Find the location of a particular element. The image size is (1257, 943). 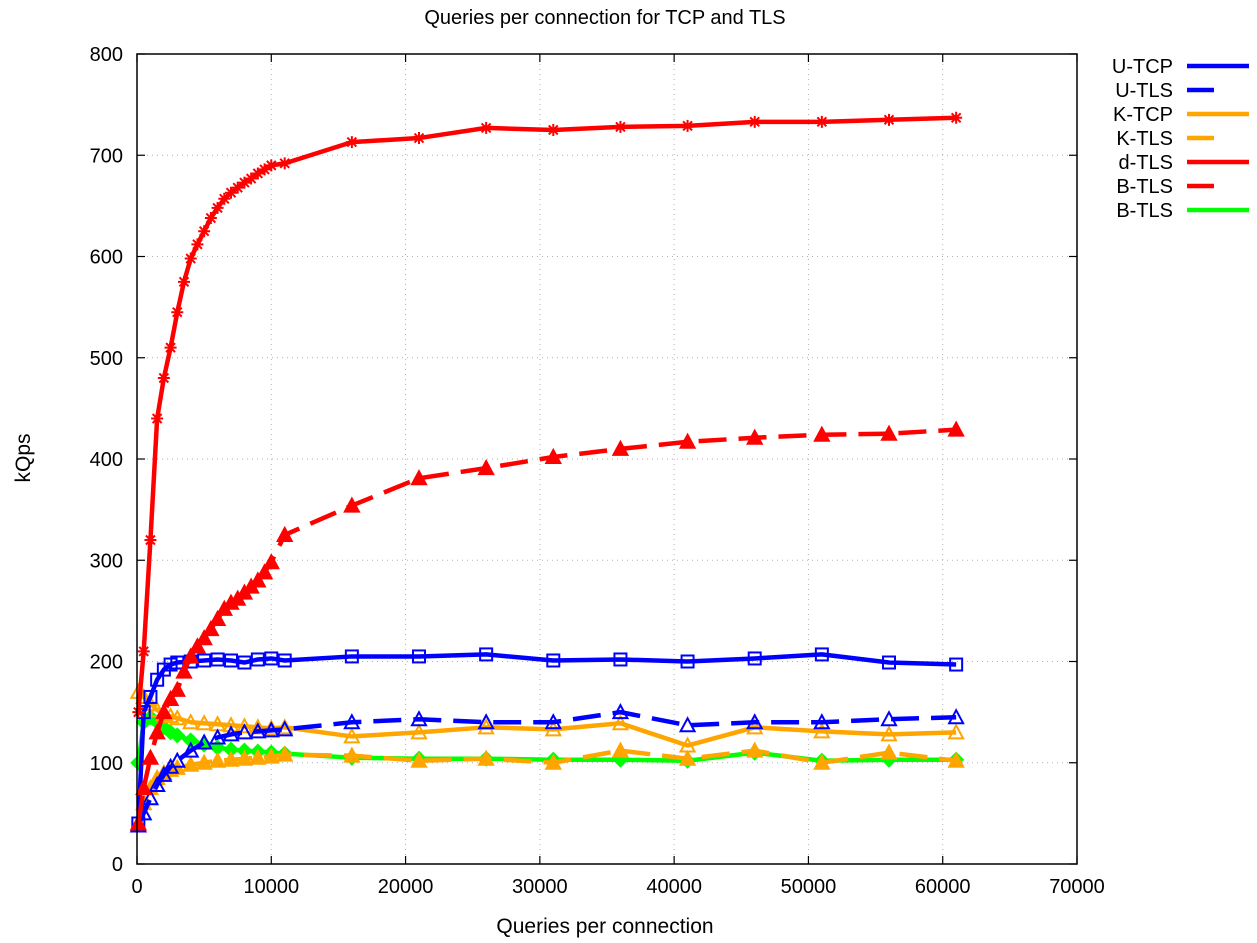

x-tick-label: 60000 is located at coordinates (943, 887).